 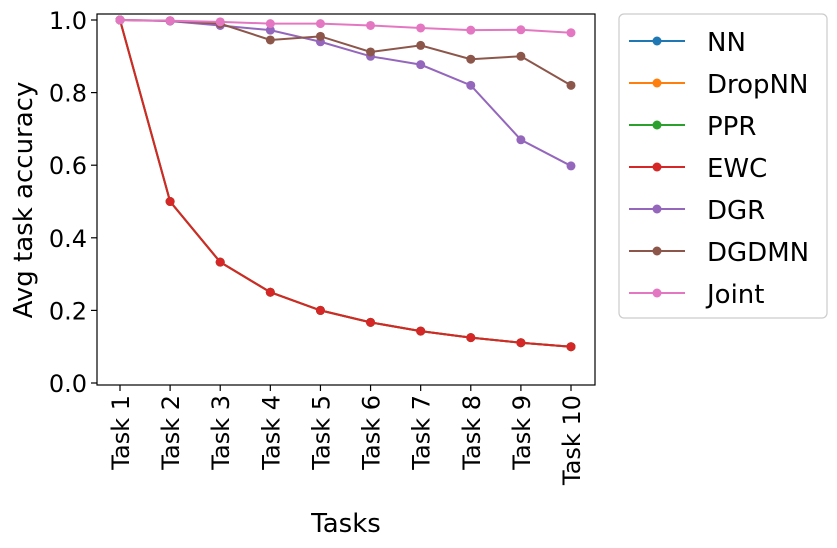 What do you see at coordinates (68, 311) in the screenshot?
I see `y-tick-label: 0.2` at bounding box center [68, 311].